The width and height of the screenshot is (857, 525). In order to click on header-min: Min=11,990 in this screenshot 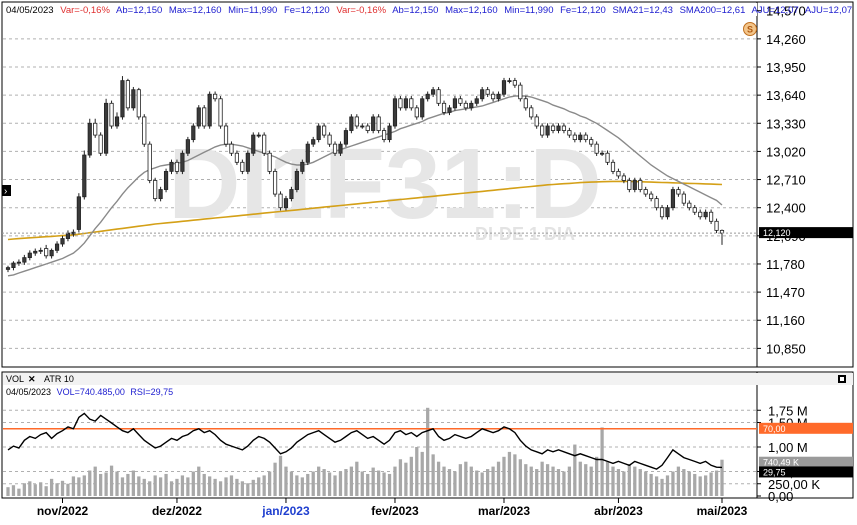, I will do `click(252, 10)`.